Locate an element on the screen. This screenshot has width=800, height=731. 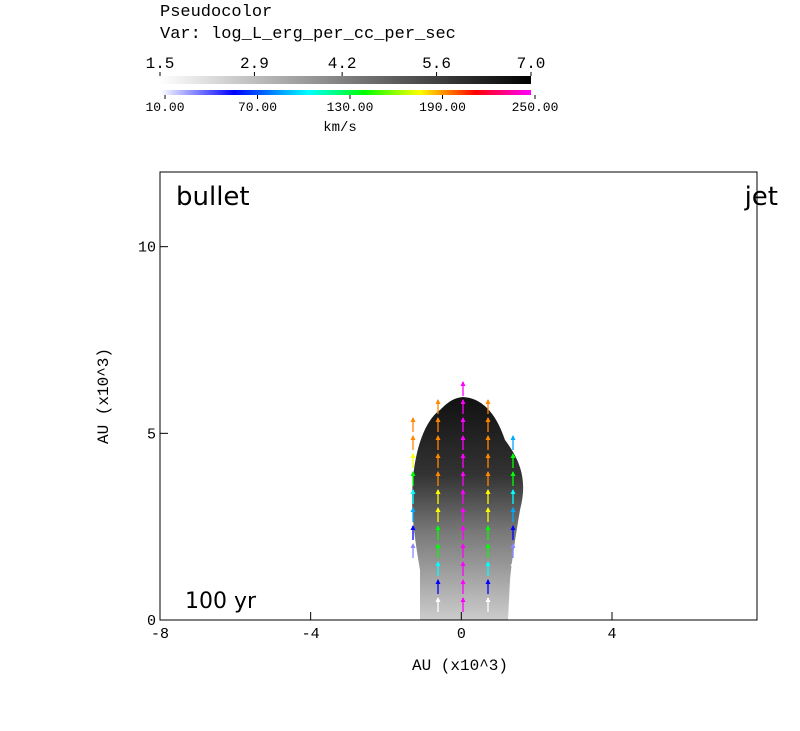
y-tick-label: 0 is located at coordinates (151, 621).